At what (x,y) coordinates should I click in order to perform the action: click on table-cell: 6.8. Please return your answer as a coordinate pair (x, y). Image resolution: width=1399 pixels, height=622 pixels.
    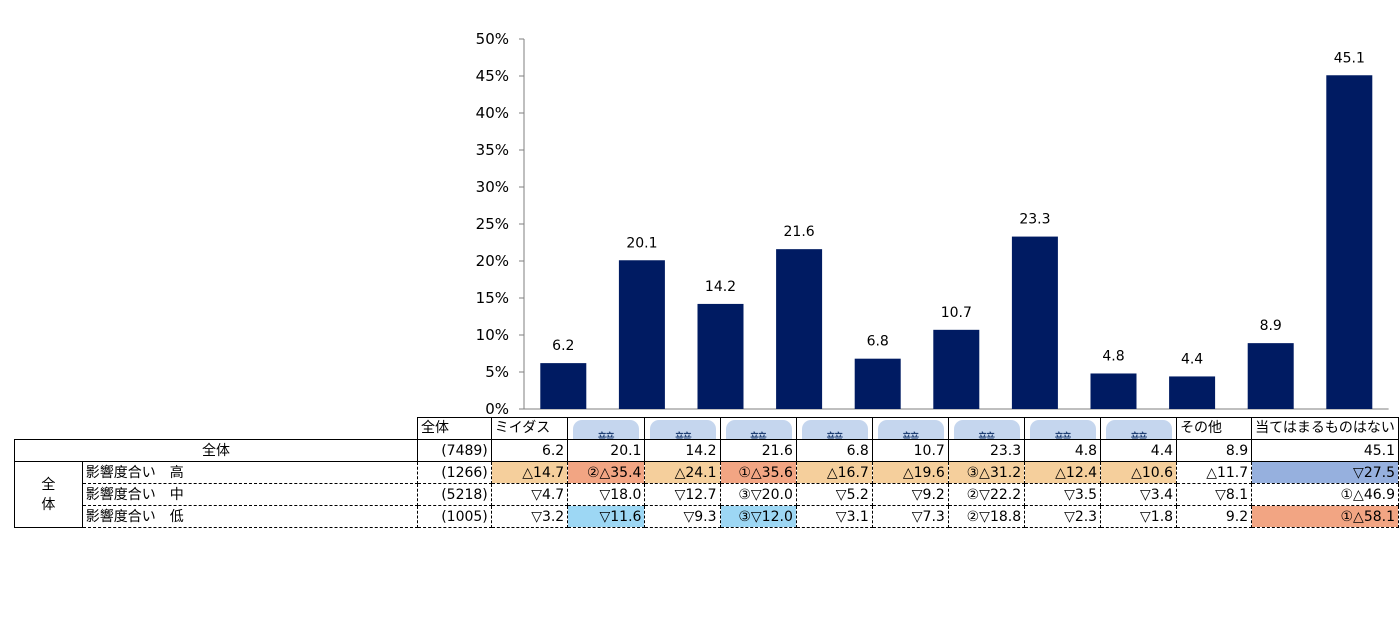
    Looking at the image, I should click on (834, 450).